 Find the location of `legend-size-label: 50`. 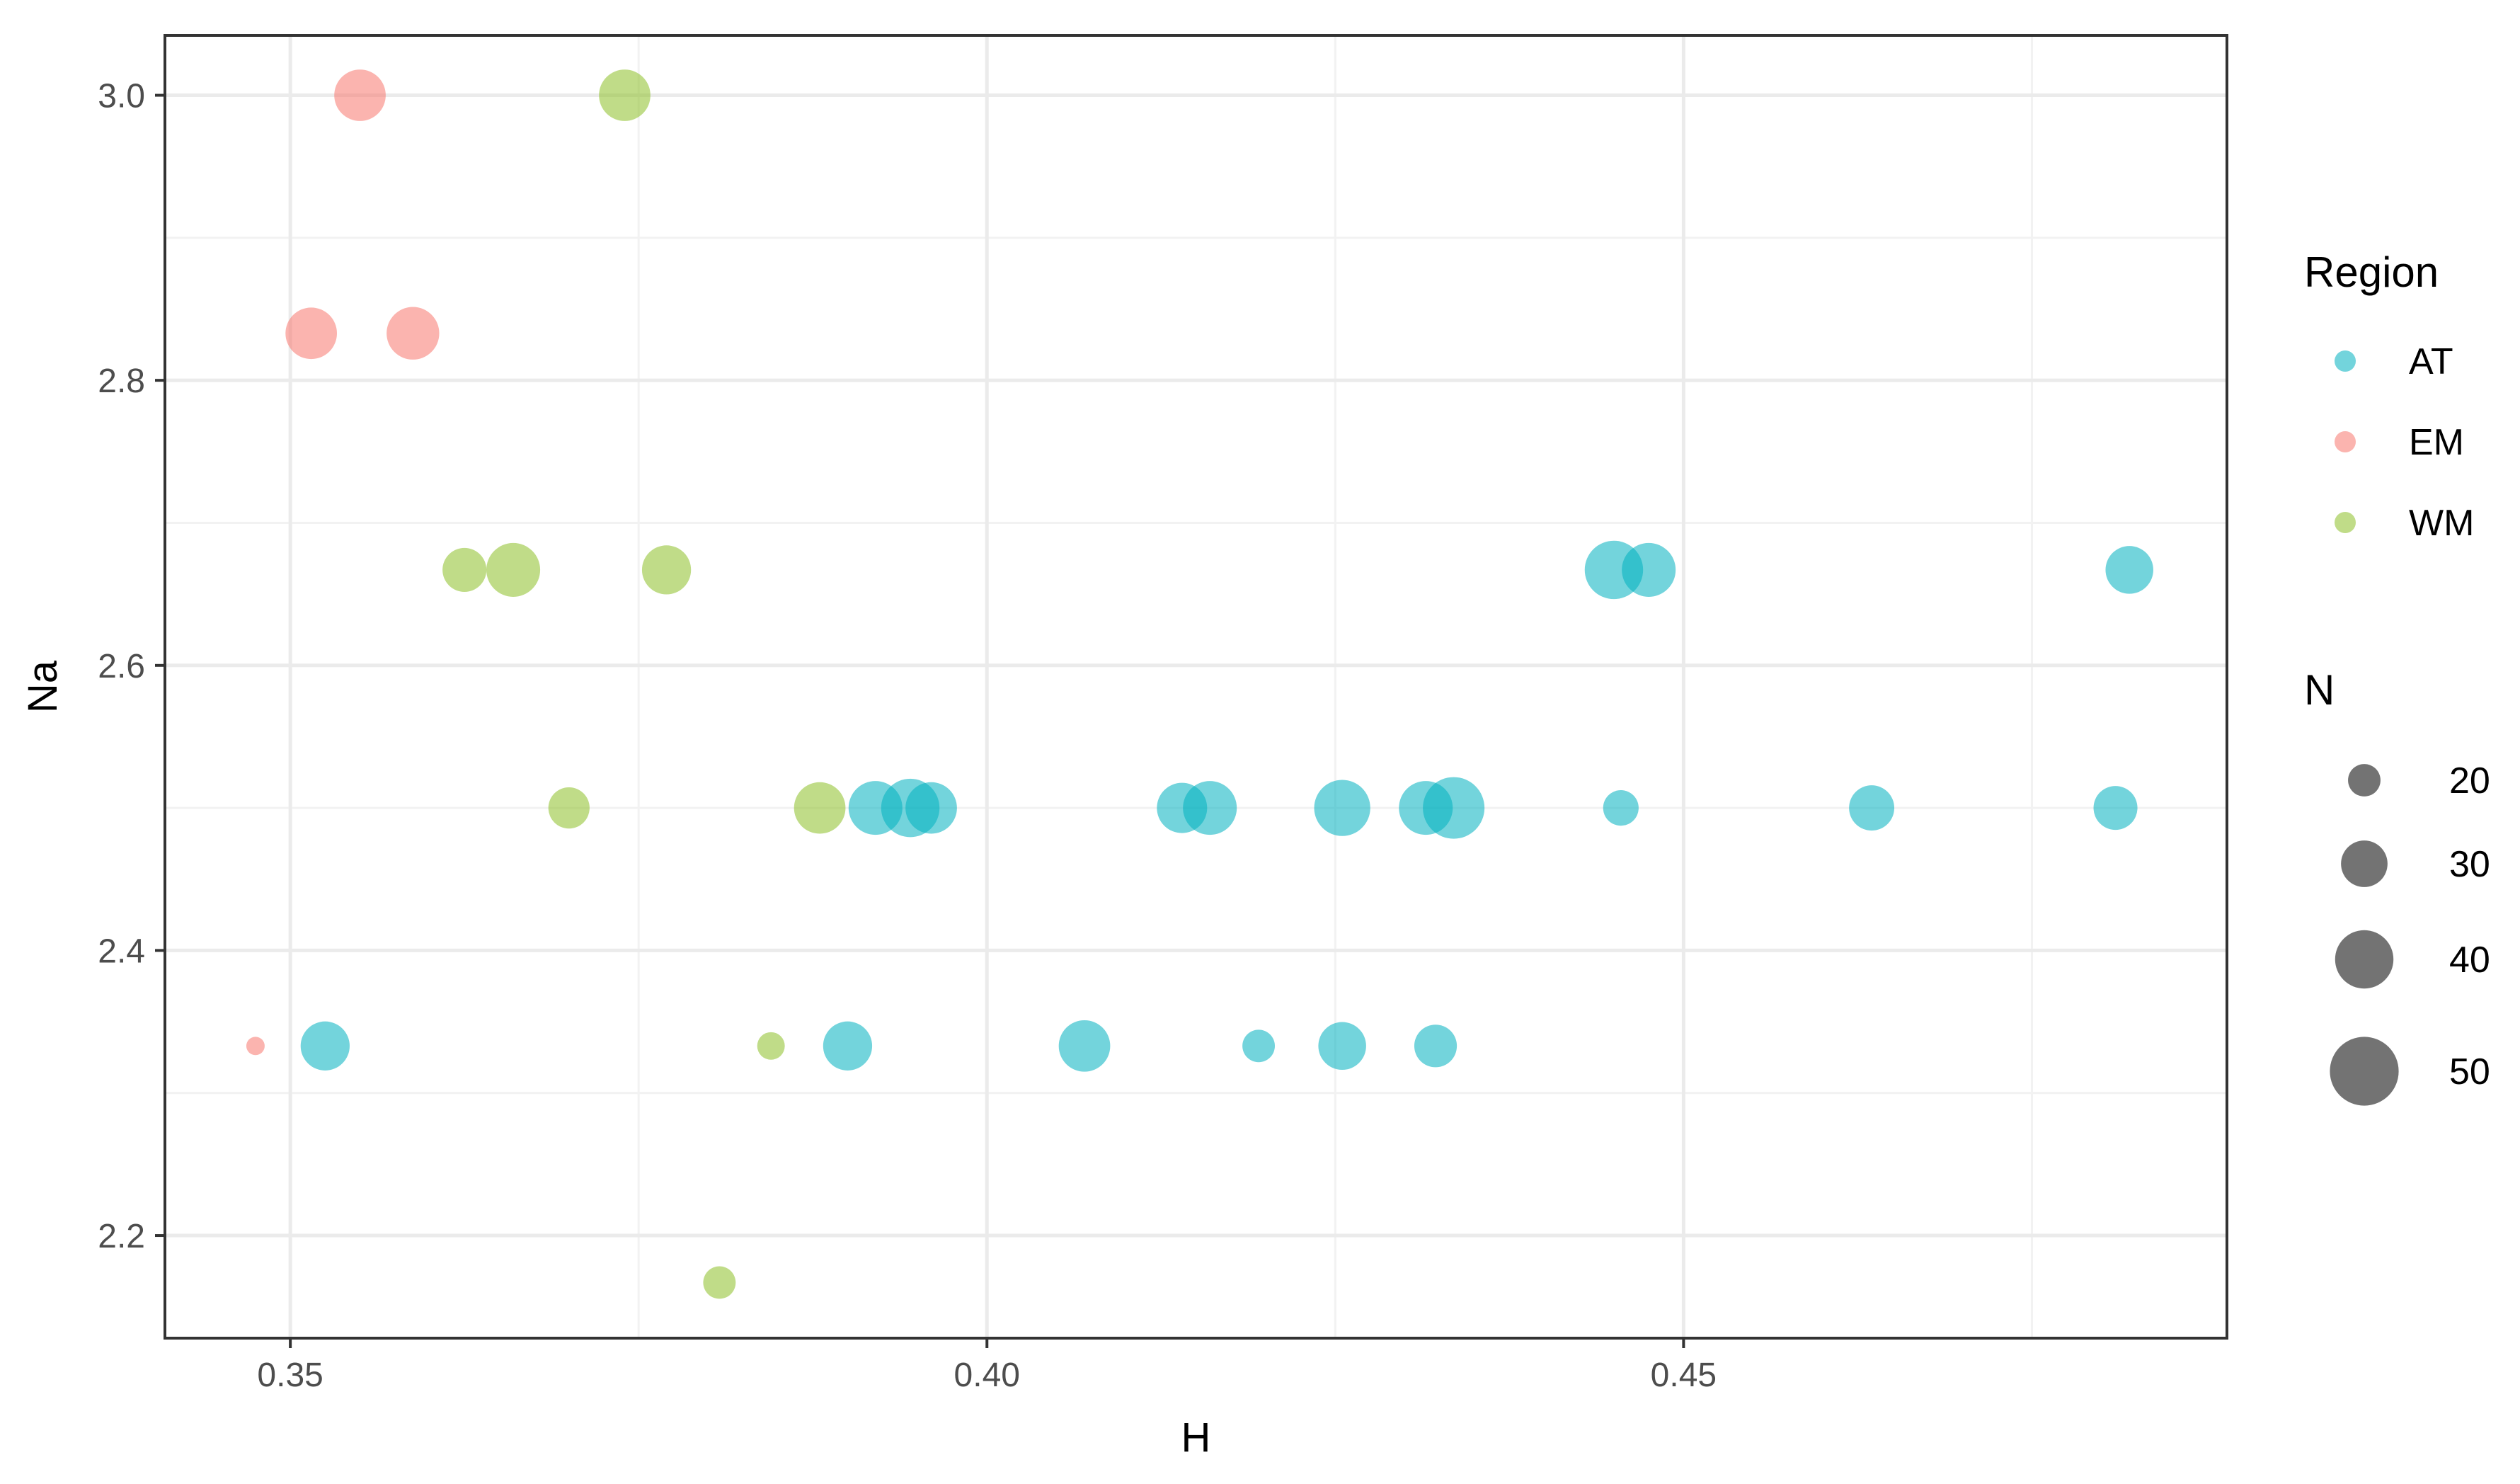

legend-size-label: 50 is located at coordinates (2469, 1071).